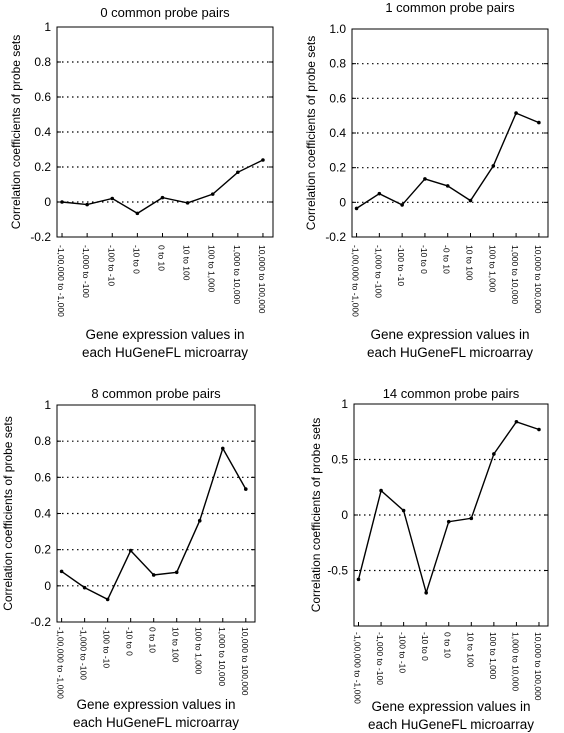 This screenshot has width=564, height=733. Describe the element at coordinates (156, 393) in the screenshot. I see `chart-title: 8 common probe pairs` at that location.